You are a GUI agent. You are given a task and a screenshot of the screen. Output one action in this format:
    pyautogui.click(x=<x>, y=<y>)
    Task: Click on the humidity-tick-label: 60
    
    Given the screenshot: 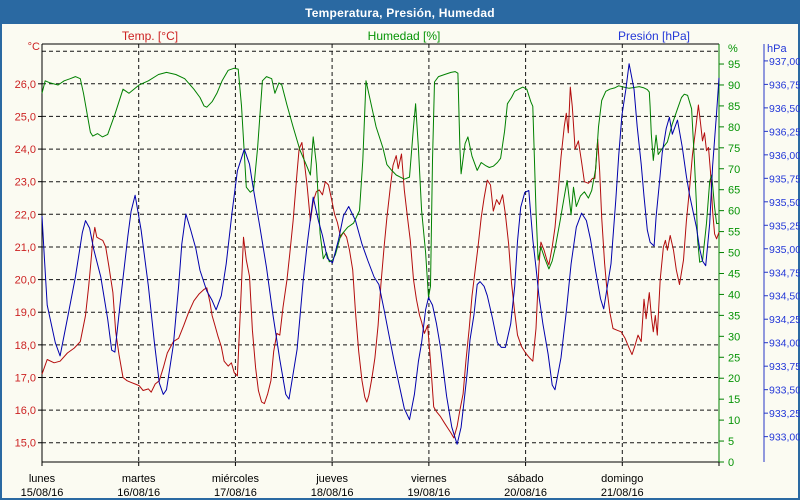 What is the action you would take?
    pyautogui.click(x=734, y=212)
    